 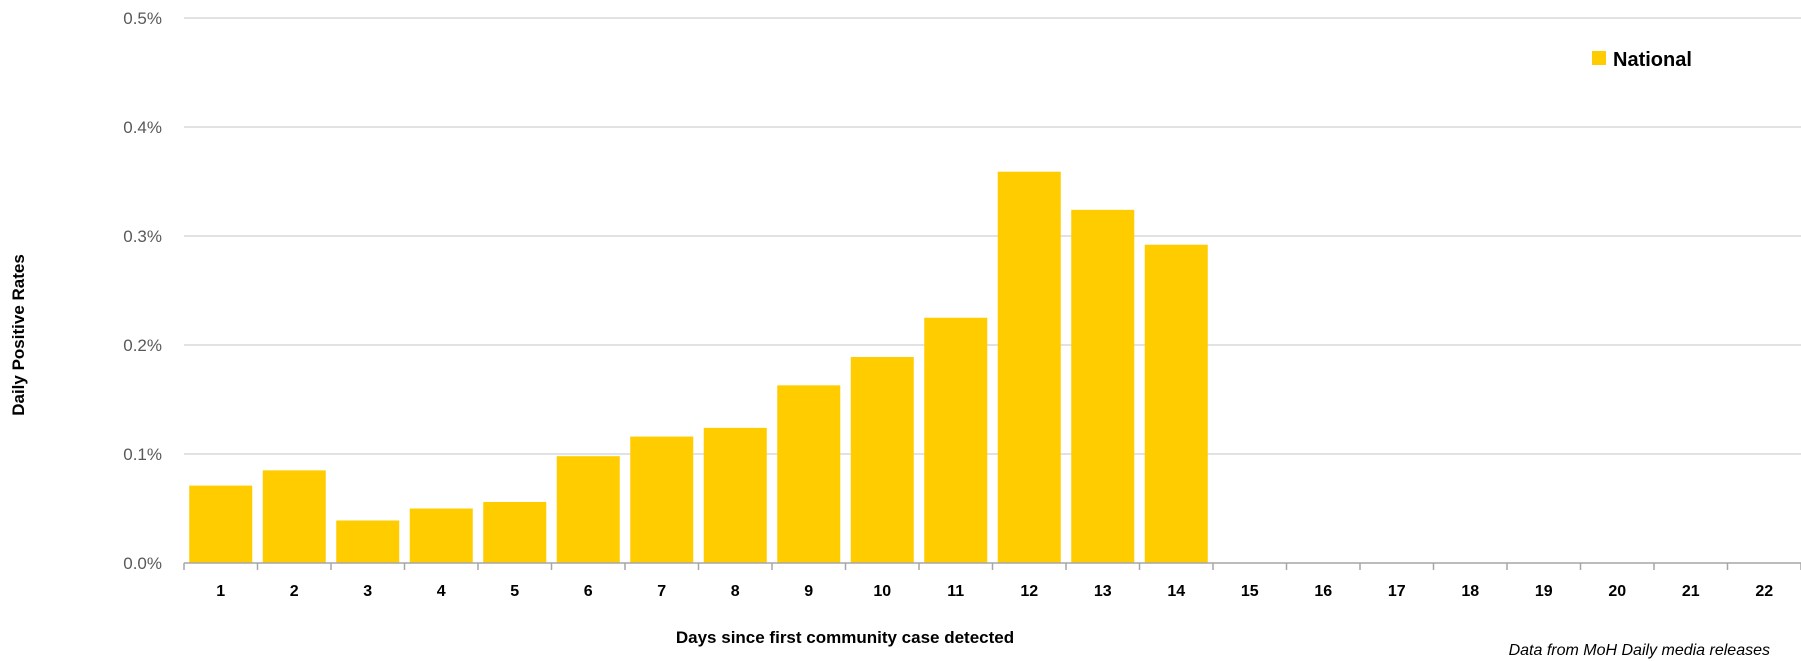 I want to click on x-tick-label: 10, so click(x=882, y=591).